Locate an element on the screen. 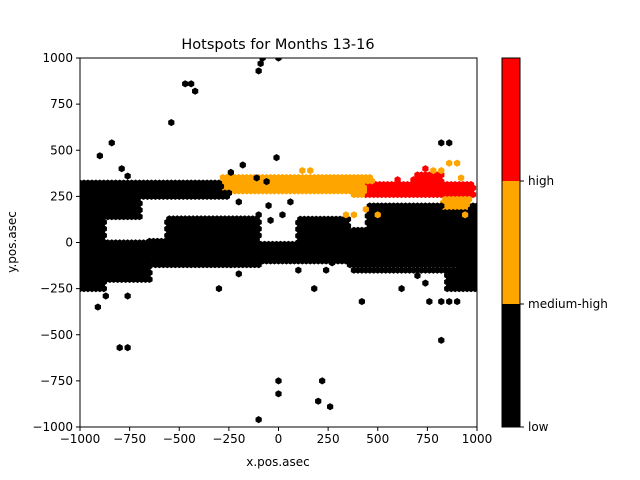  x-tick-label: 750 is located at coordinates (427, 439).